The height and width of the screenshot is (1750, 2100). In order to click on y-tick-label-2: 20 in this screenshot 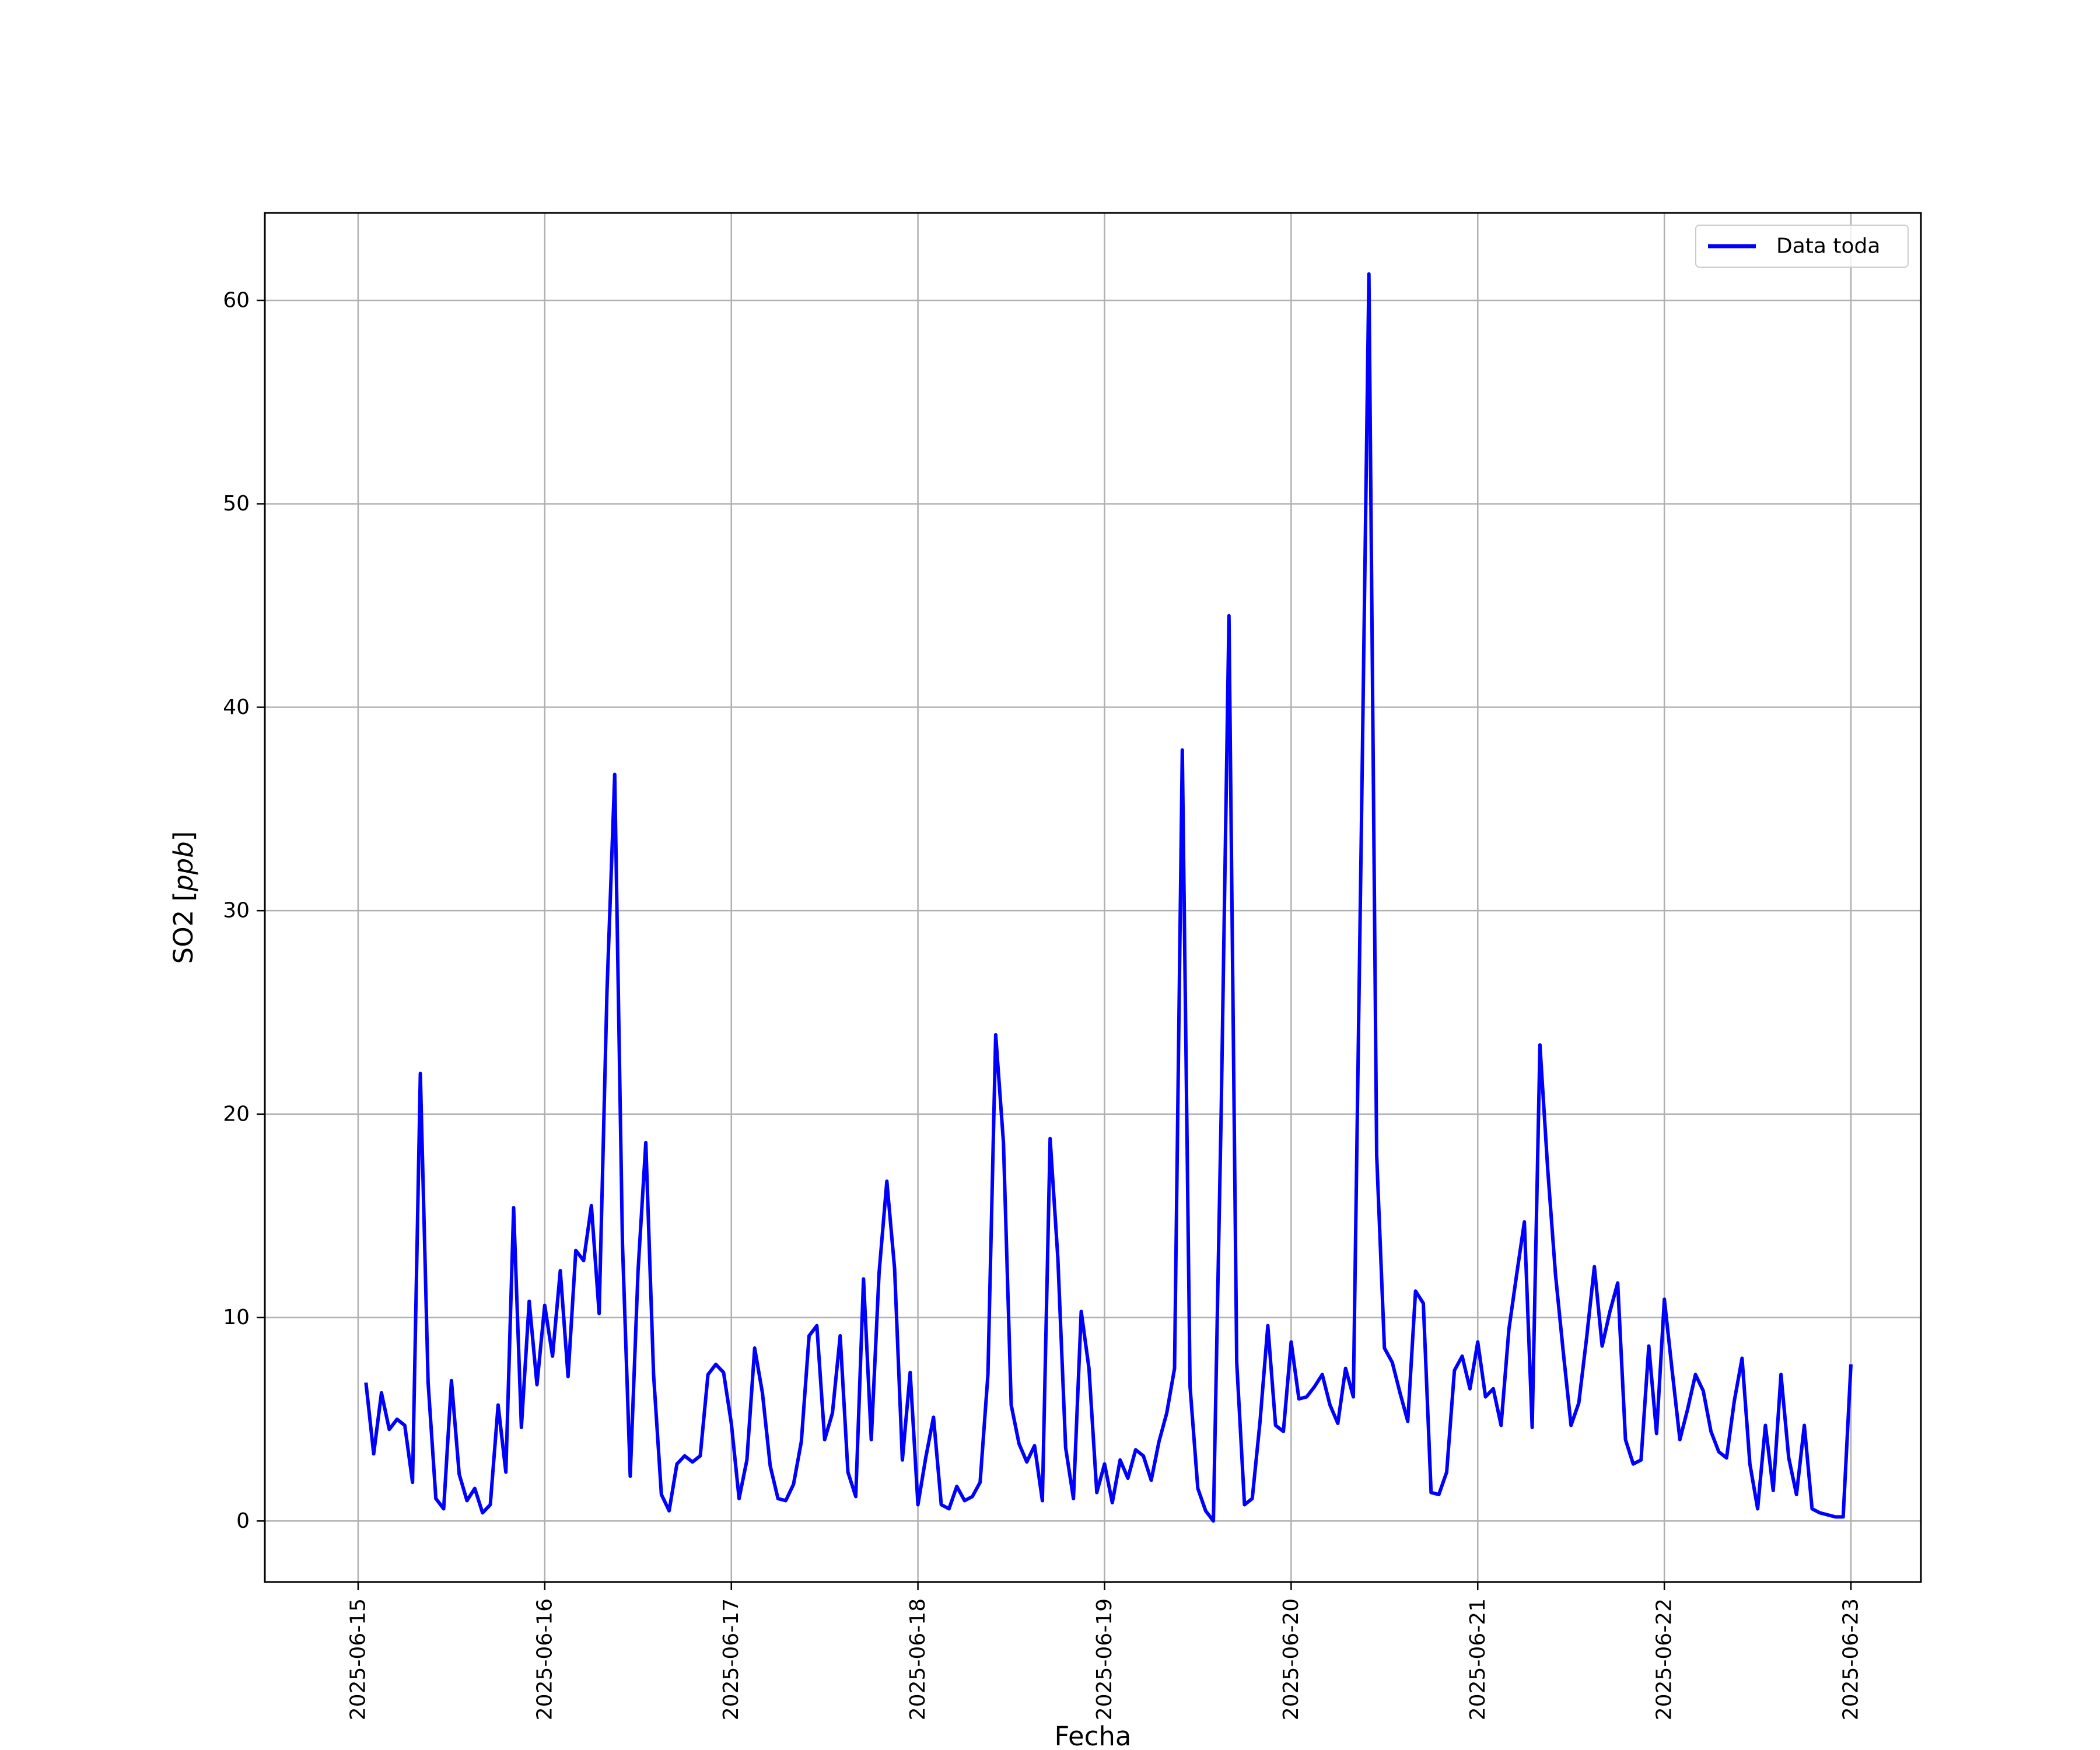, I will do `click(236, 1114)`.